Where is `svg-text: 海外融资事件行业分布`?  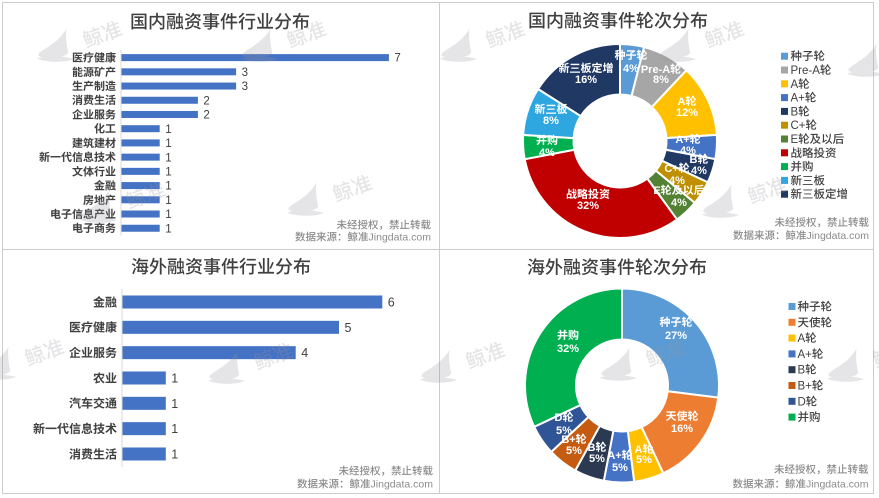 svg-text: 海外融资事件行业分布 is located at coordinates (221, 267).